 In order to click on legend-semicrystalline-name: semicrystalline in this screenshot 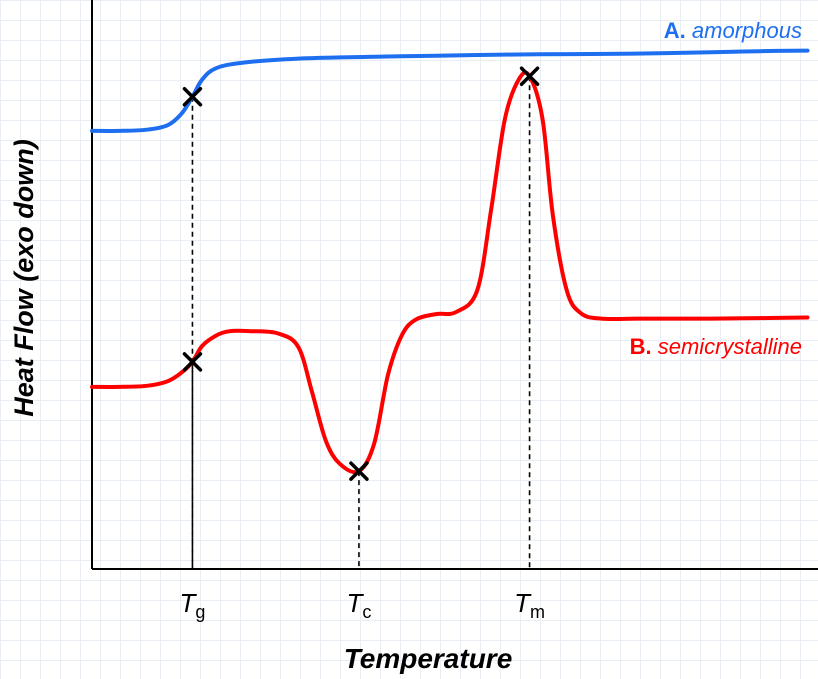, I will do `click(730, 346)`.